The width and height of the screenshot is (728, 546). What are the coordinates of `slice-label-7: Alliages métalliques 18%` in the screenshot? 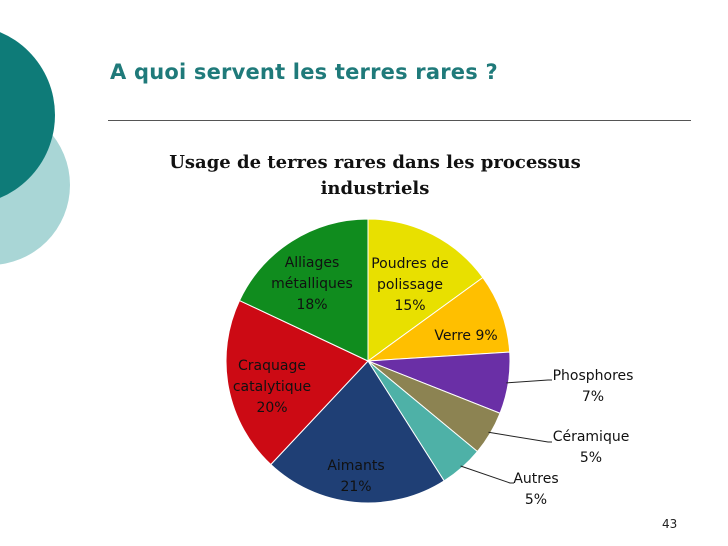 It's located at (312, 284).